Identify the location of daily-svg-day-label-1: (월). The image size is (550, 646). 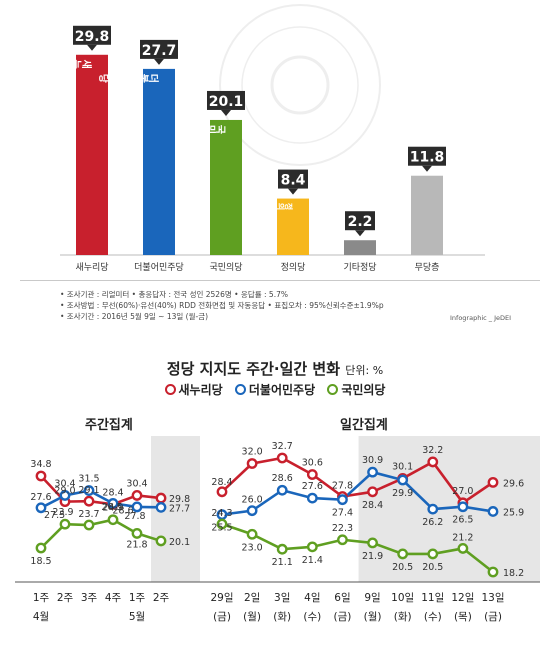
(252, 617).